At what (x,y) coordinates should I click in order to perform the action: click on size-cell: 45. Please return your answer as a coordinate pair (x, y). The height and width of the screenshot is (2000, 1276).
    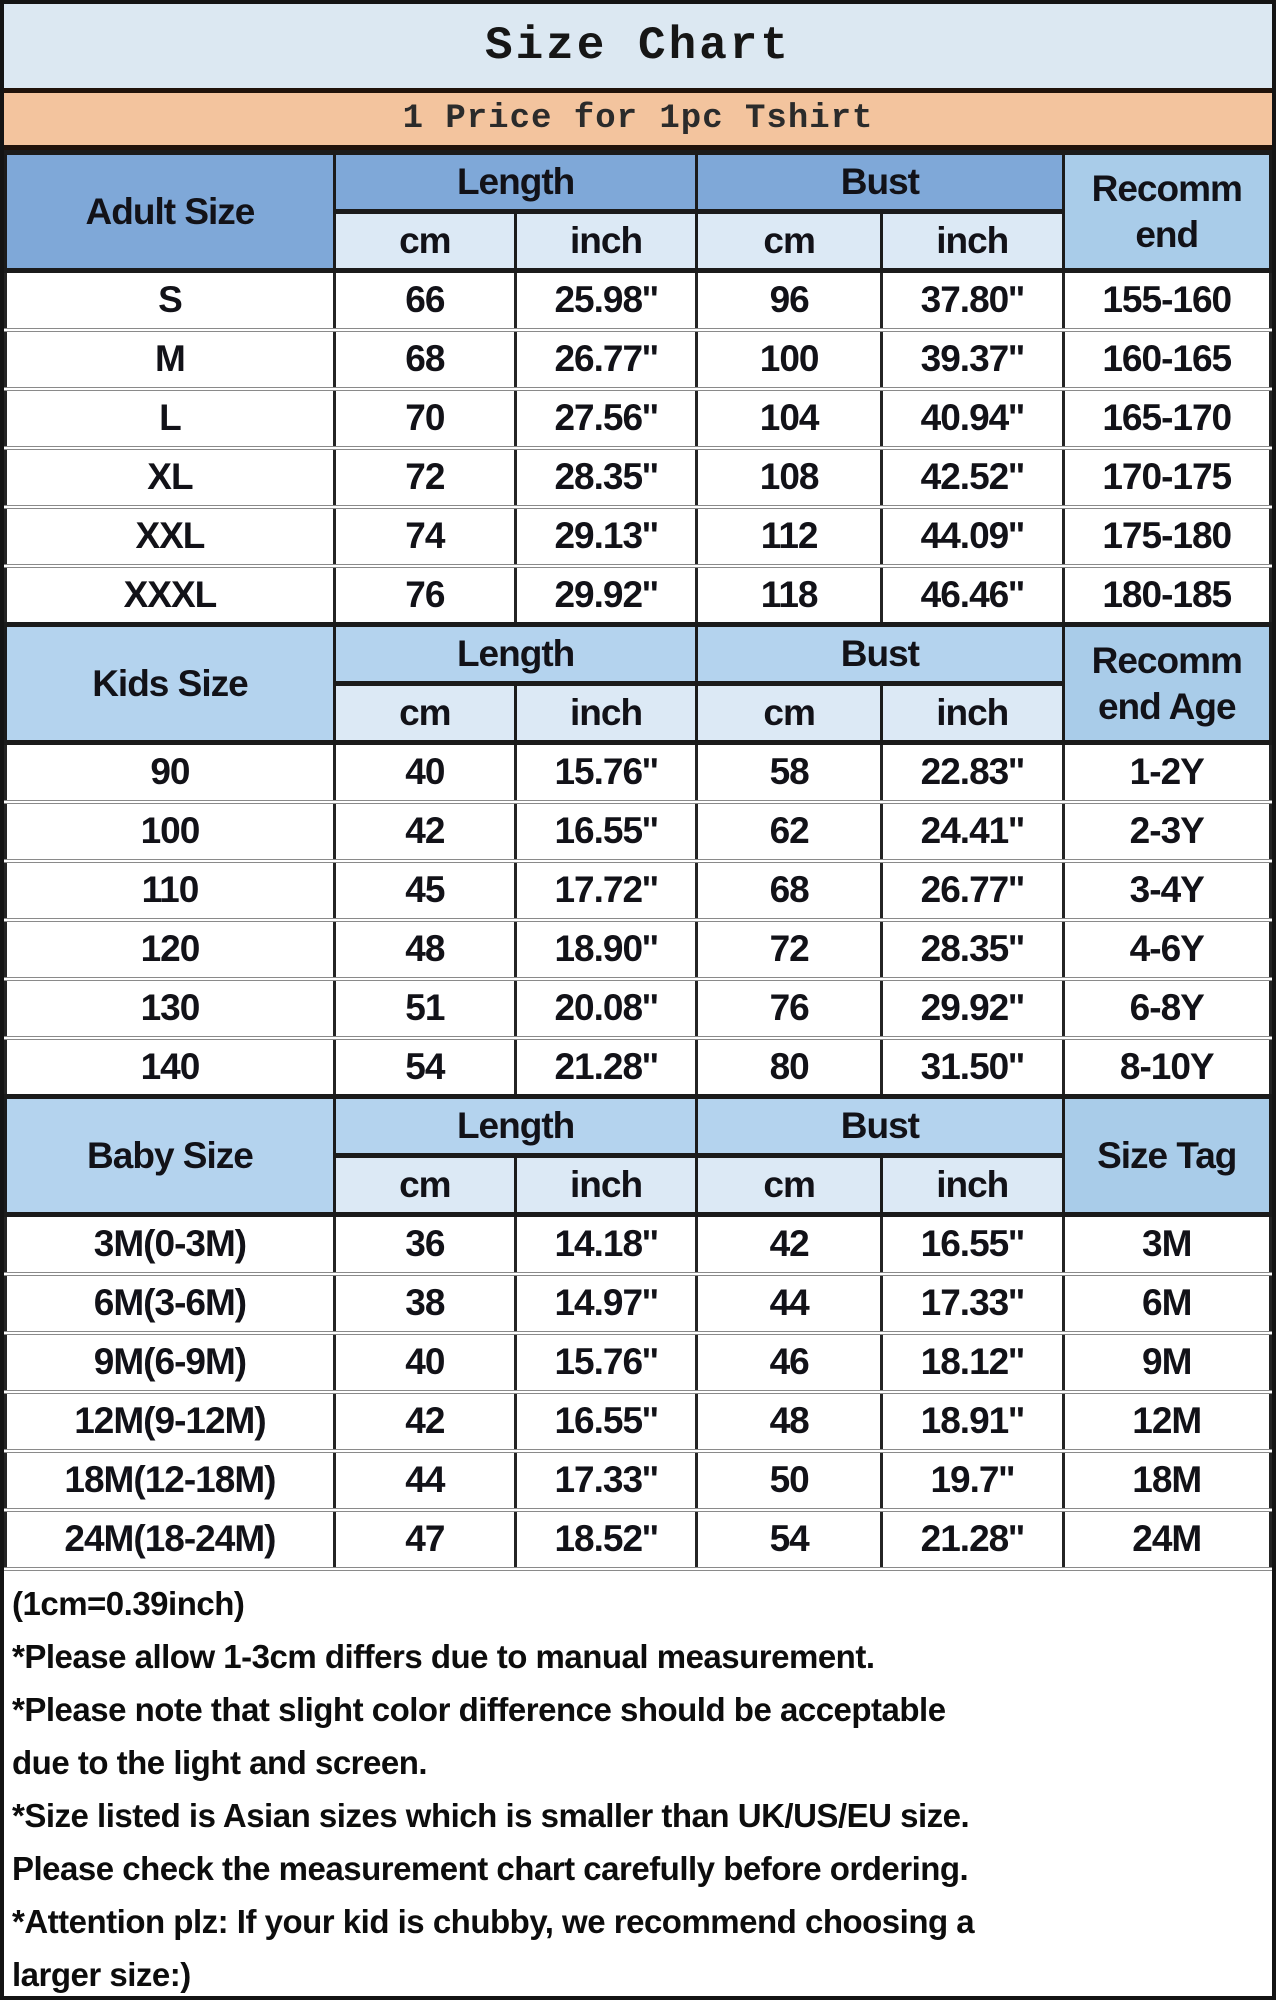
    Looking at the image, I should click on (424, 890).